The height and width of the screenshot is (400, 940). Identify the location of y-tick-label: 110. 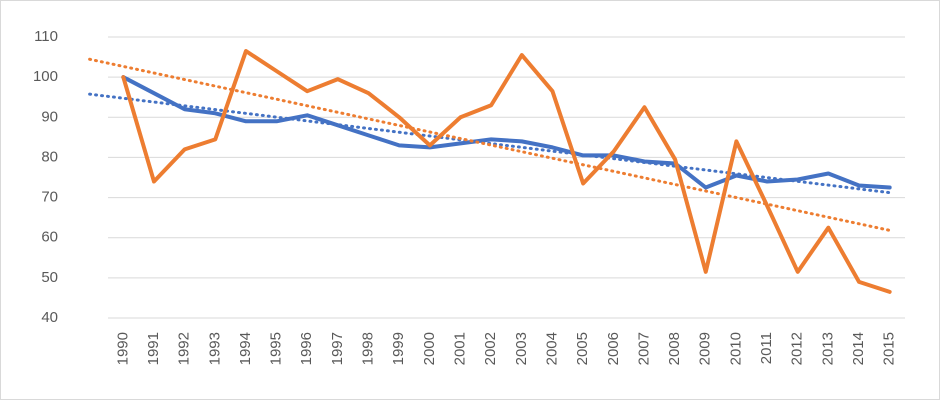
(46, 36).